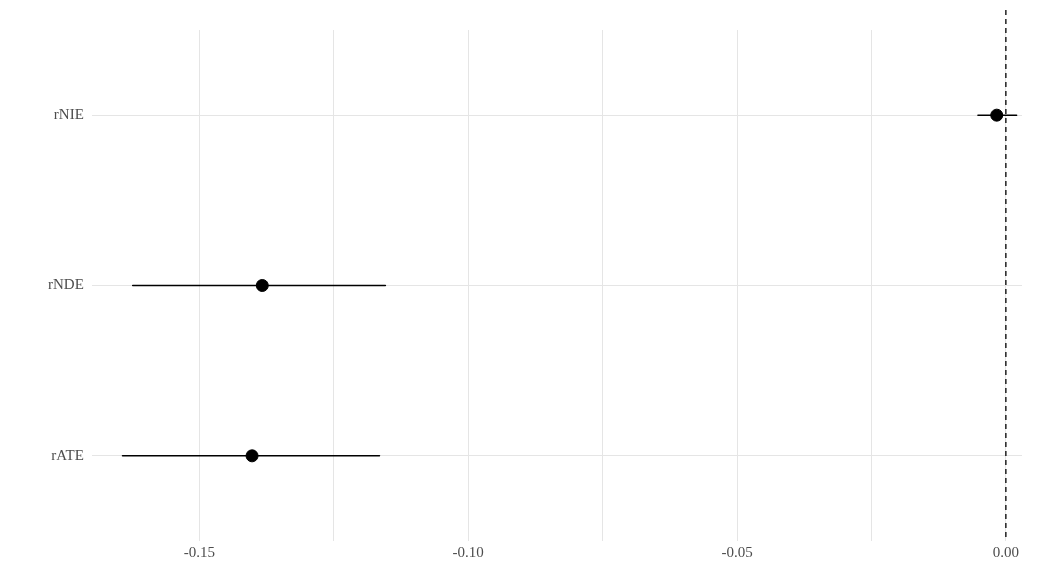 The image size is (1052, 573). Describe the element at coordinates (199, 551) in the screenshot. I see `x-tick-label: -0.15` at that location.